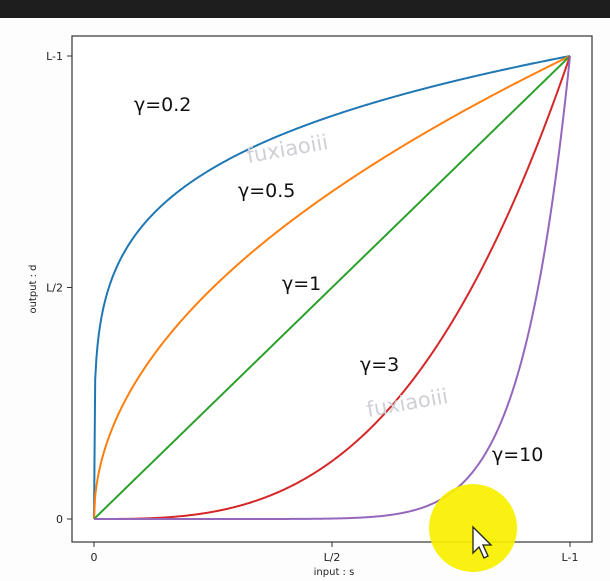 This screenshot has height=581, width=610. What do you see at coordinates (266, 191) in the screenshot?
I see `series-label-gamma-0.5: γ=0.5` at bounding box center [266, 191].